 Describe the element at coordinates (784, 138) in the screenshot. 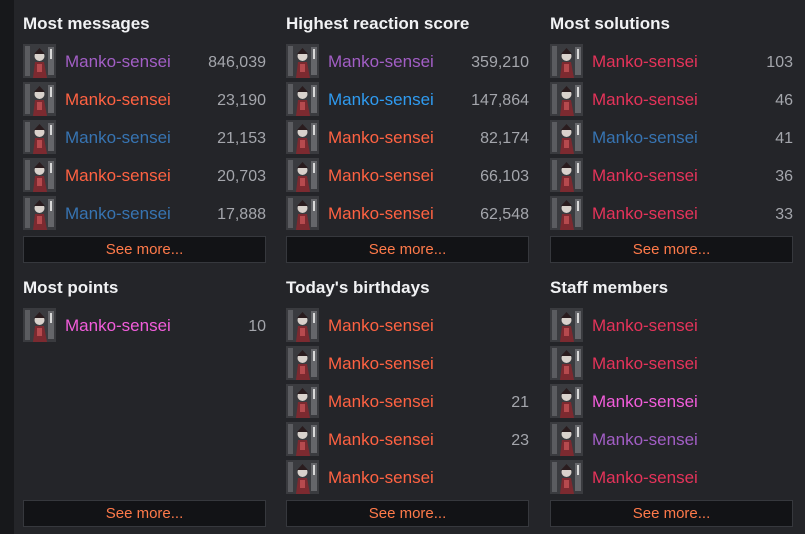

I see `stat-value: 41` at that location.